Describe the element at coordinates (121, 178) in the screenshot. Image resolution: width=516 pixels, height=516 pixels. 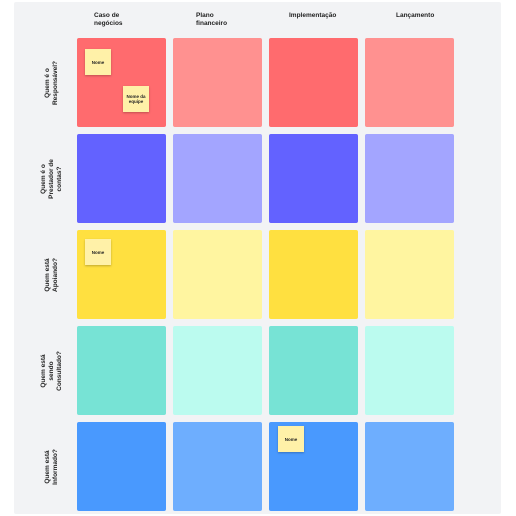
I see `cell-accountable-business-case` at that location.